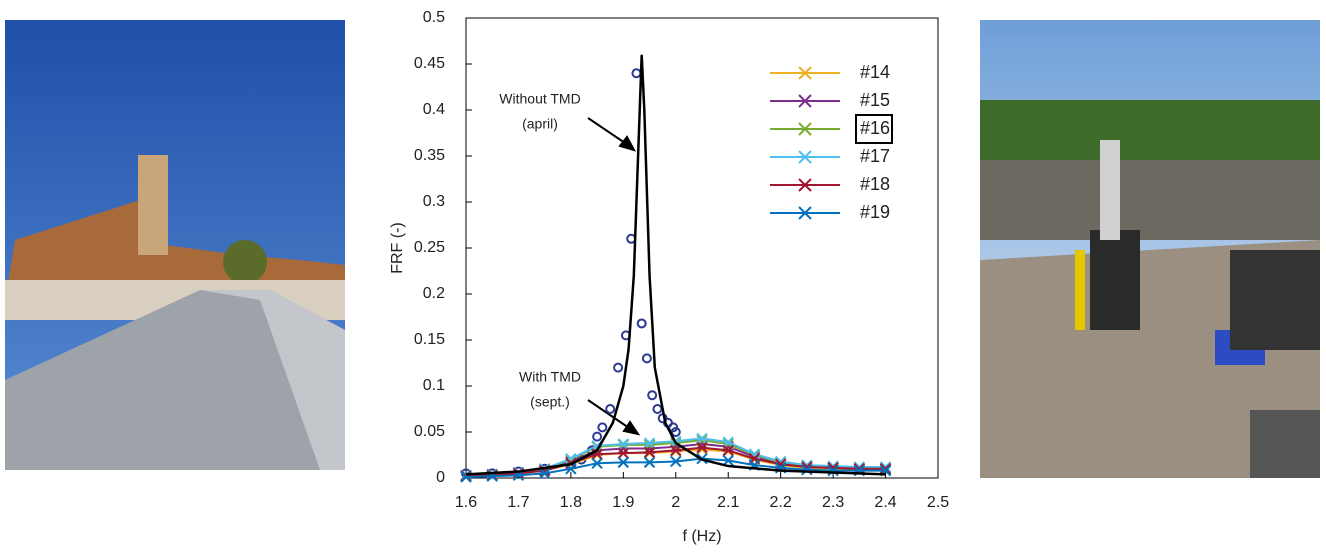 The height and width of the screenshot is (554, 1326). I want to click on legend-label: #16, so click(875, 128).